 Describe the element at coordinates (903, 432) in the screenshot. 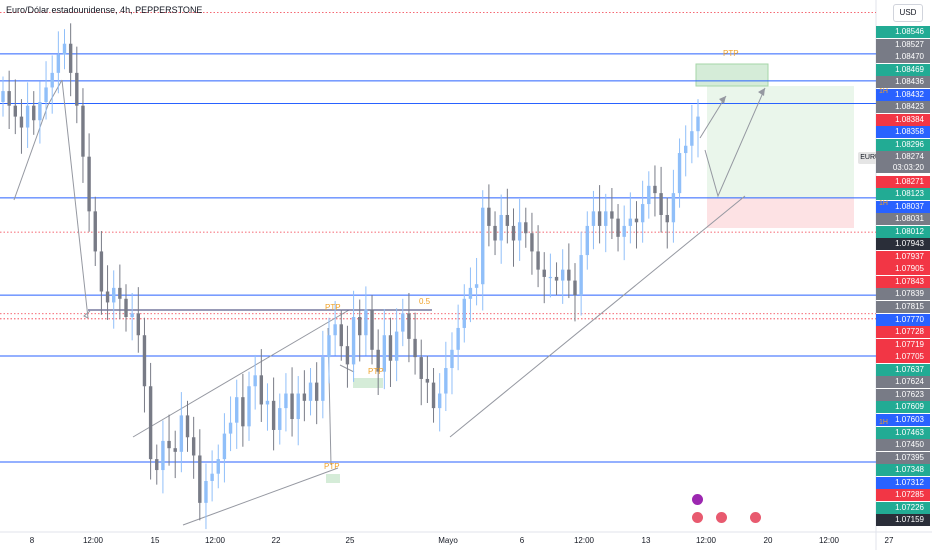

I see `price-tag: 1.07463` at that location.